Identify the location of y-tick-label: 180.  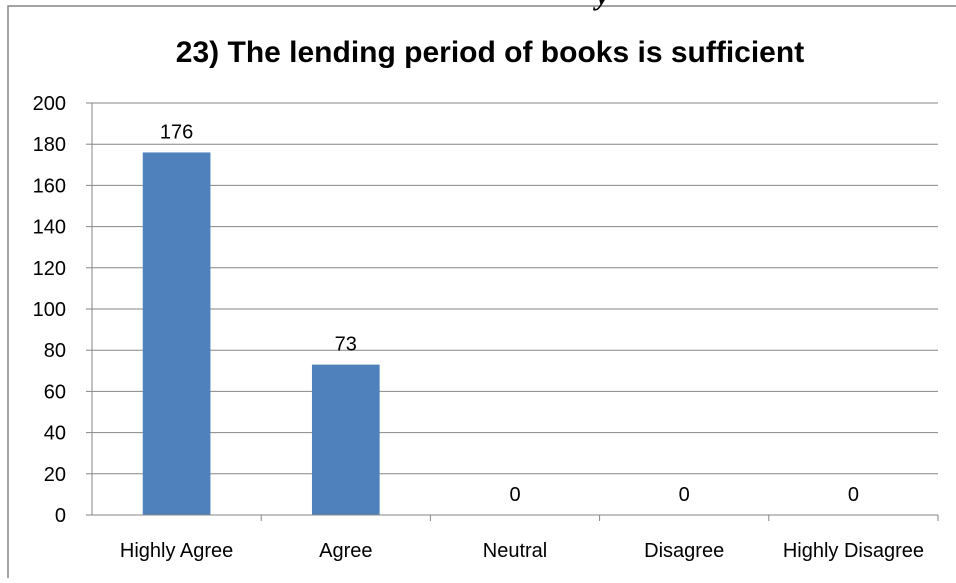
(49, 145).